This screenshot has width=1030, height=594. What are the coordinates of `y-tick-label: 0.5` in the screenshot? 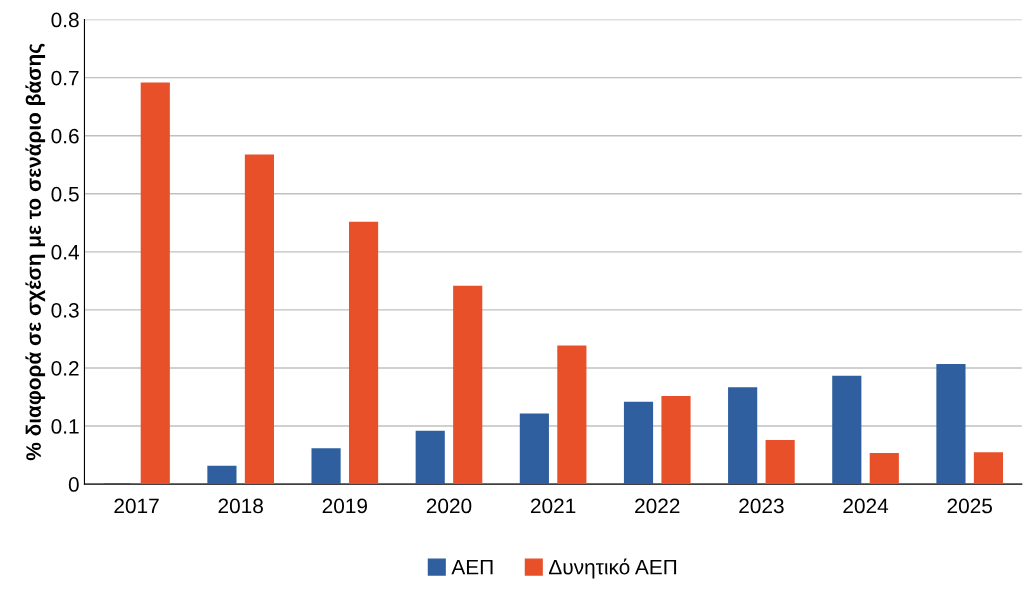 It's located at (65, 194).